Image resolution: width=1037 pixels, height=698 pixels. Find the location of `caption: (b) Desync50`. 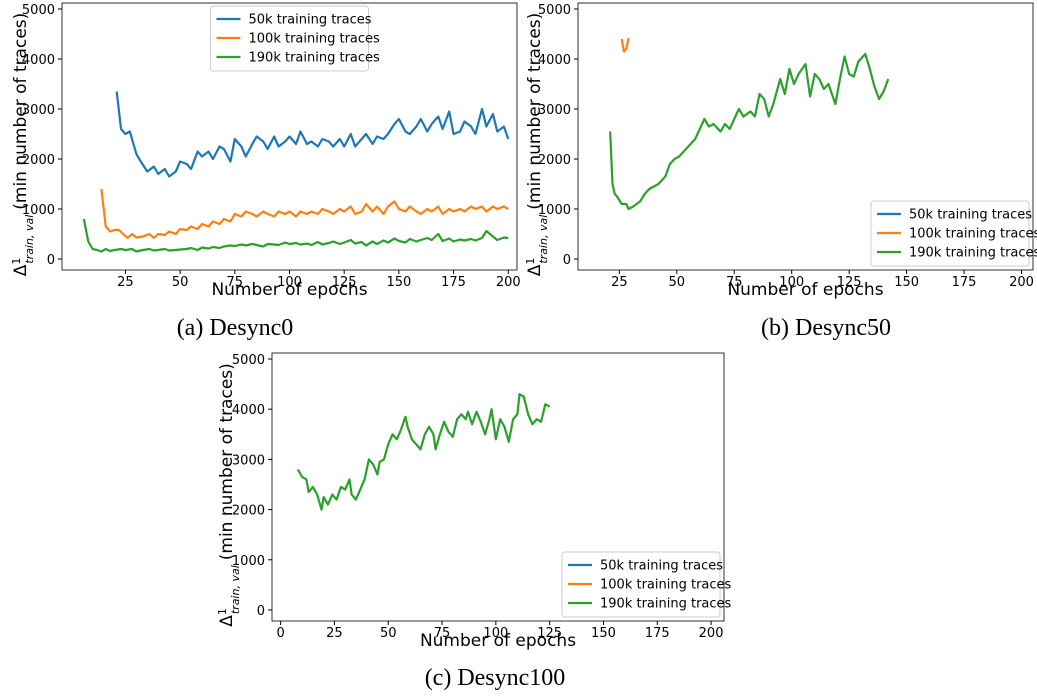

caption: (b) Desync50 is located at coordinates (826, 328).